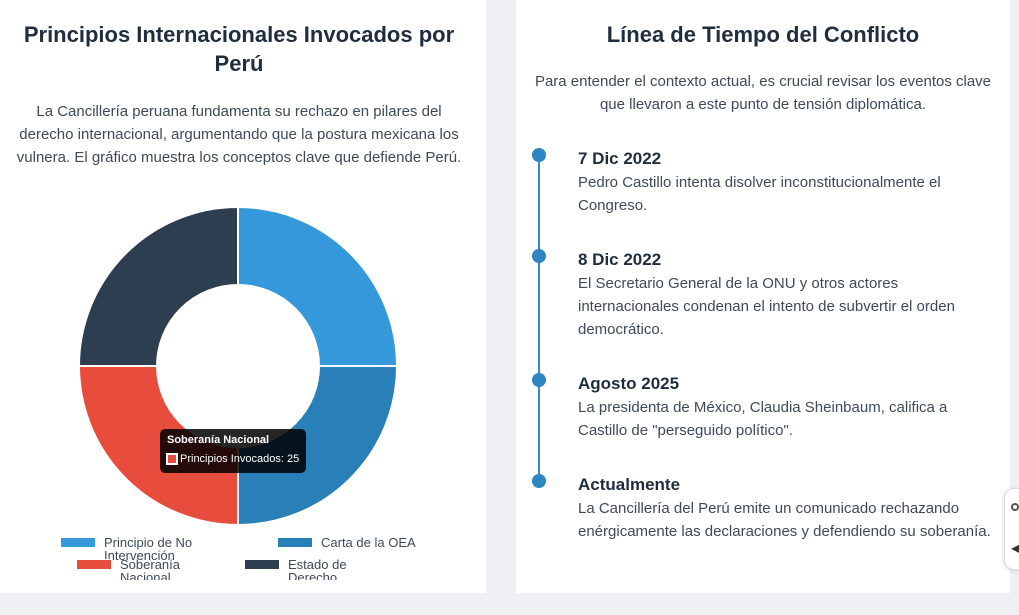 This screenshot has width=1019, height=615. I want to click on event-date: 8 Dic 2022, so click(620, 259).